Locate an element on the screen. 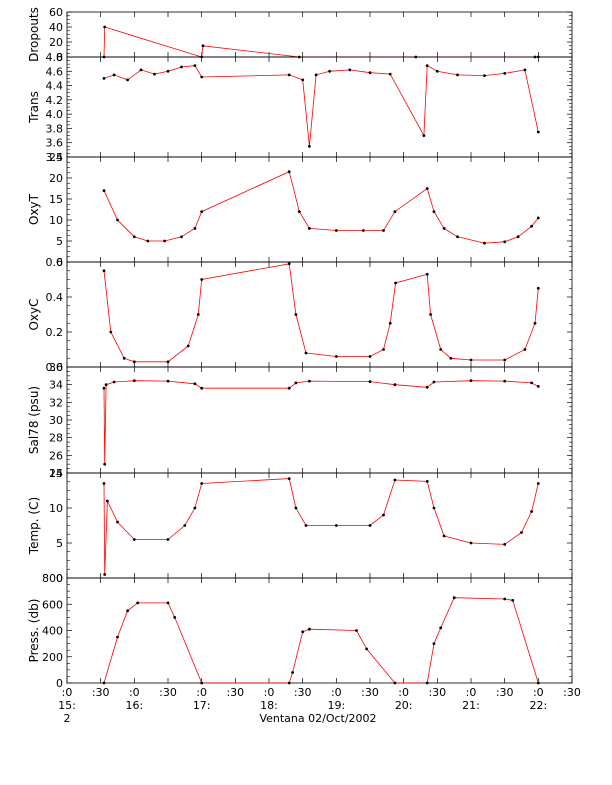  y-tick-label: 30 is located at coordinates (56, 420).